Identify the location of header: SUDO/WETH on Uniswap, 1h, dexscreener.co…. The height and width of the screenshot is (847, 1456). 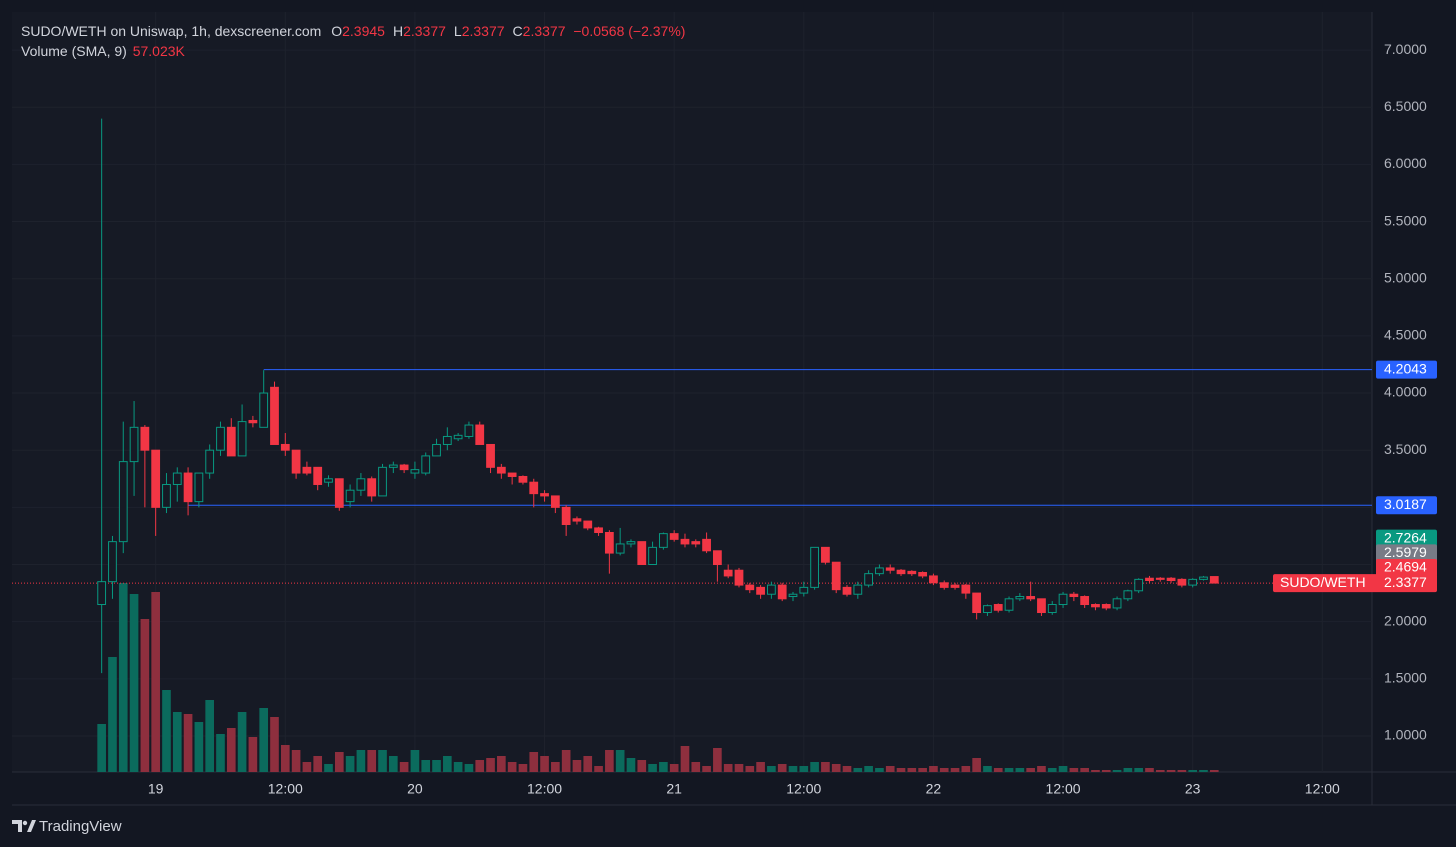
(354, 41).